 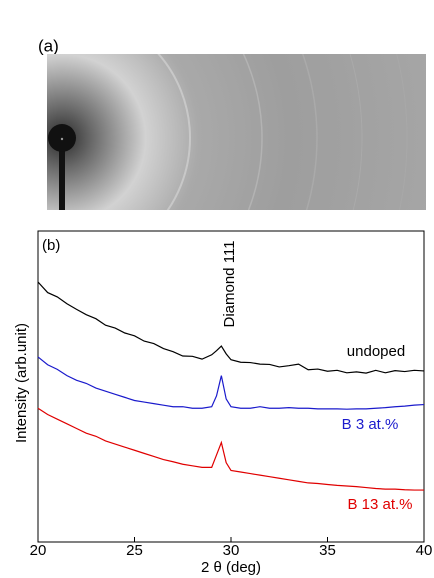 I want to click on x-tick-label: 35, so click(x=327, y=550).